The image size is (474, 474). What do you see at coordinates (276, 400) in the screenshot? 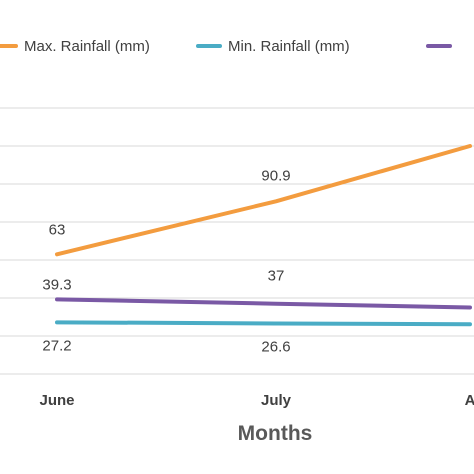
I see `x-tick-label: July` at bounding box center [276, 400].